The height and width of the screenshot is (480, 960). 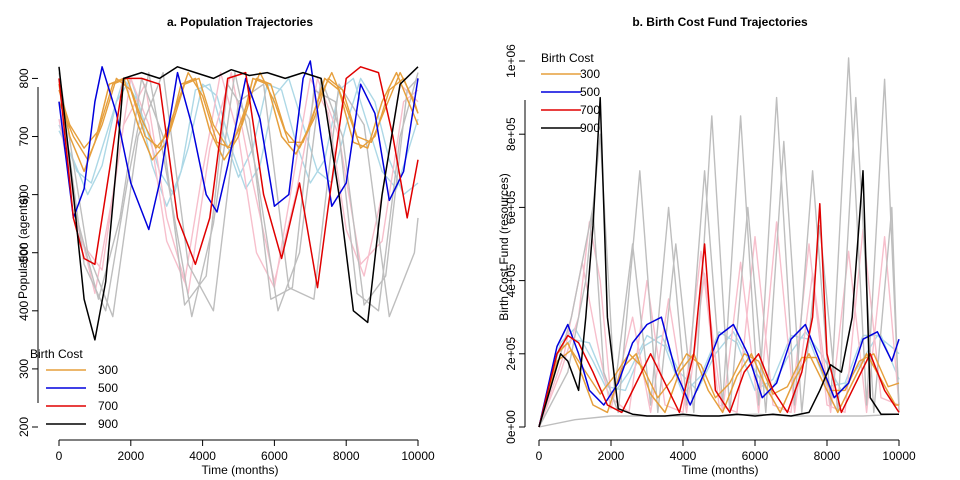 I want to click on panel-b-x-tick-label: 10000, so click(x=899, y=456).